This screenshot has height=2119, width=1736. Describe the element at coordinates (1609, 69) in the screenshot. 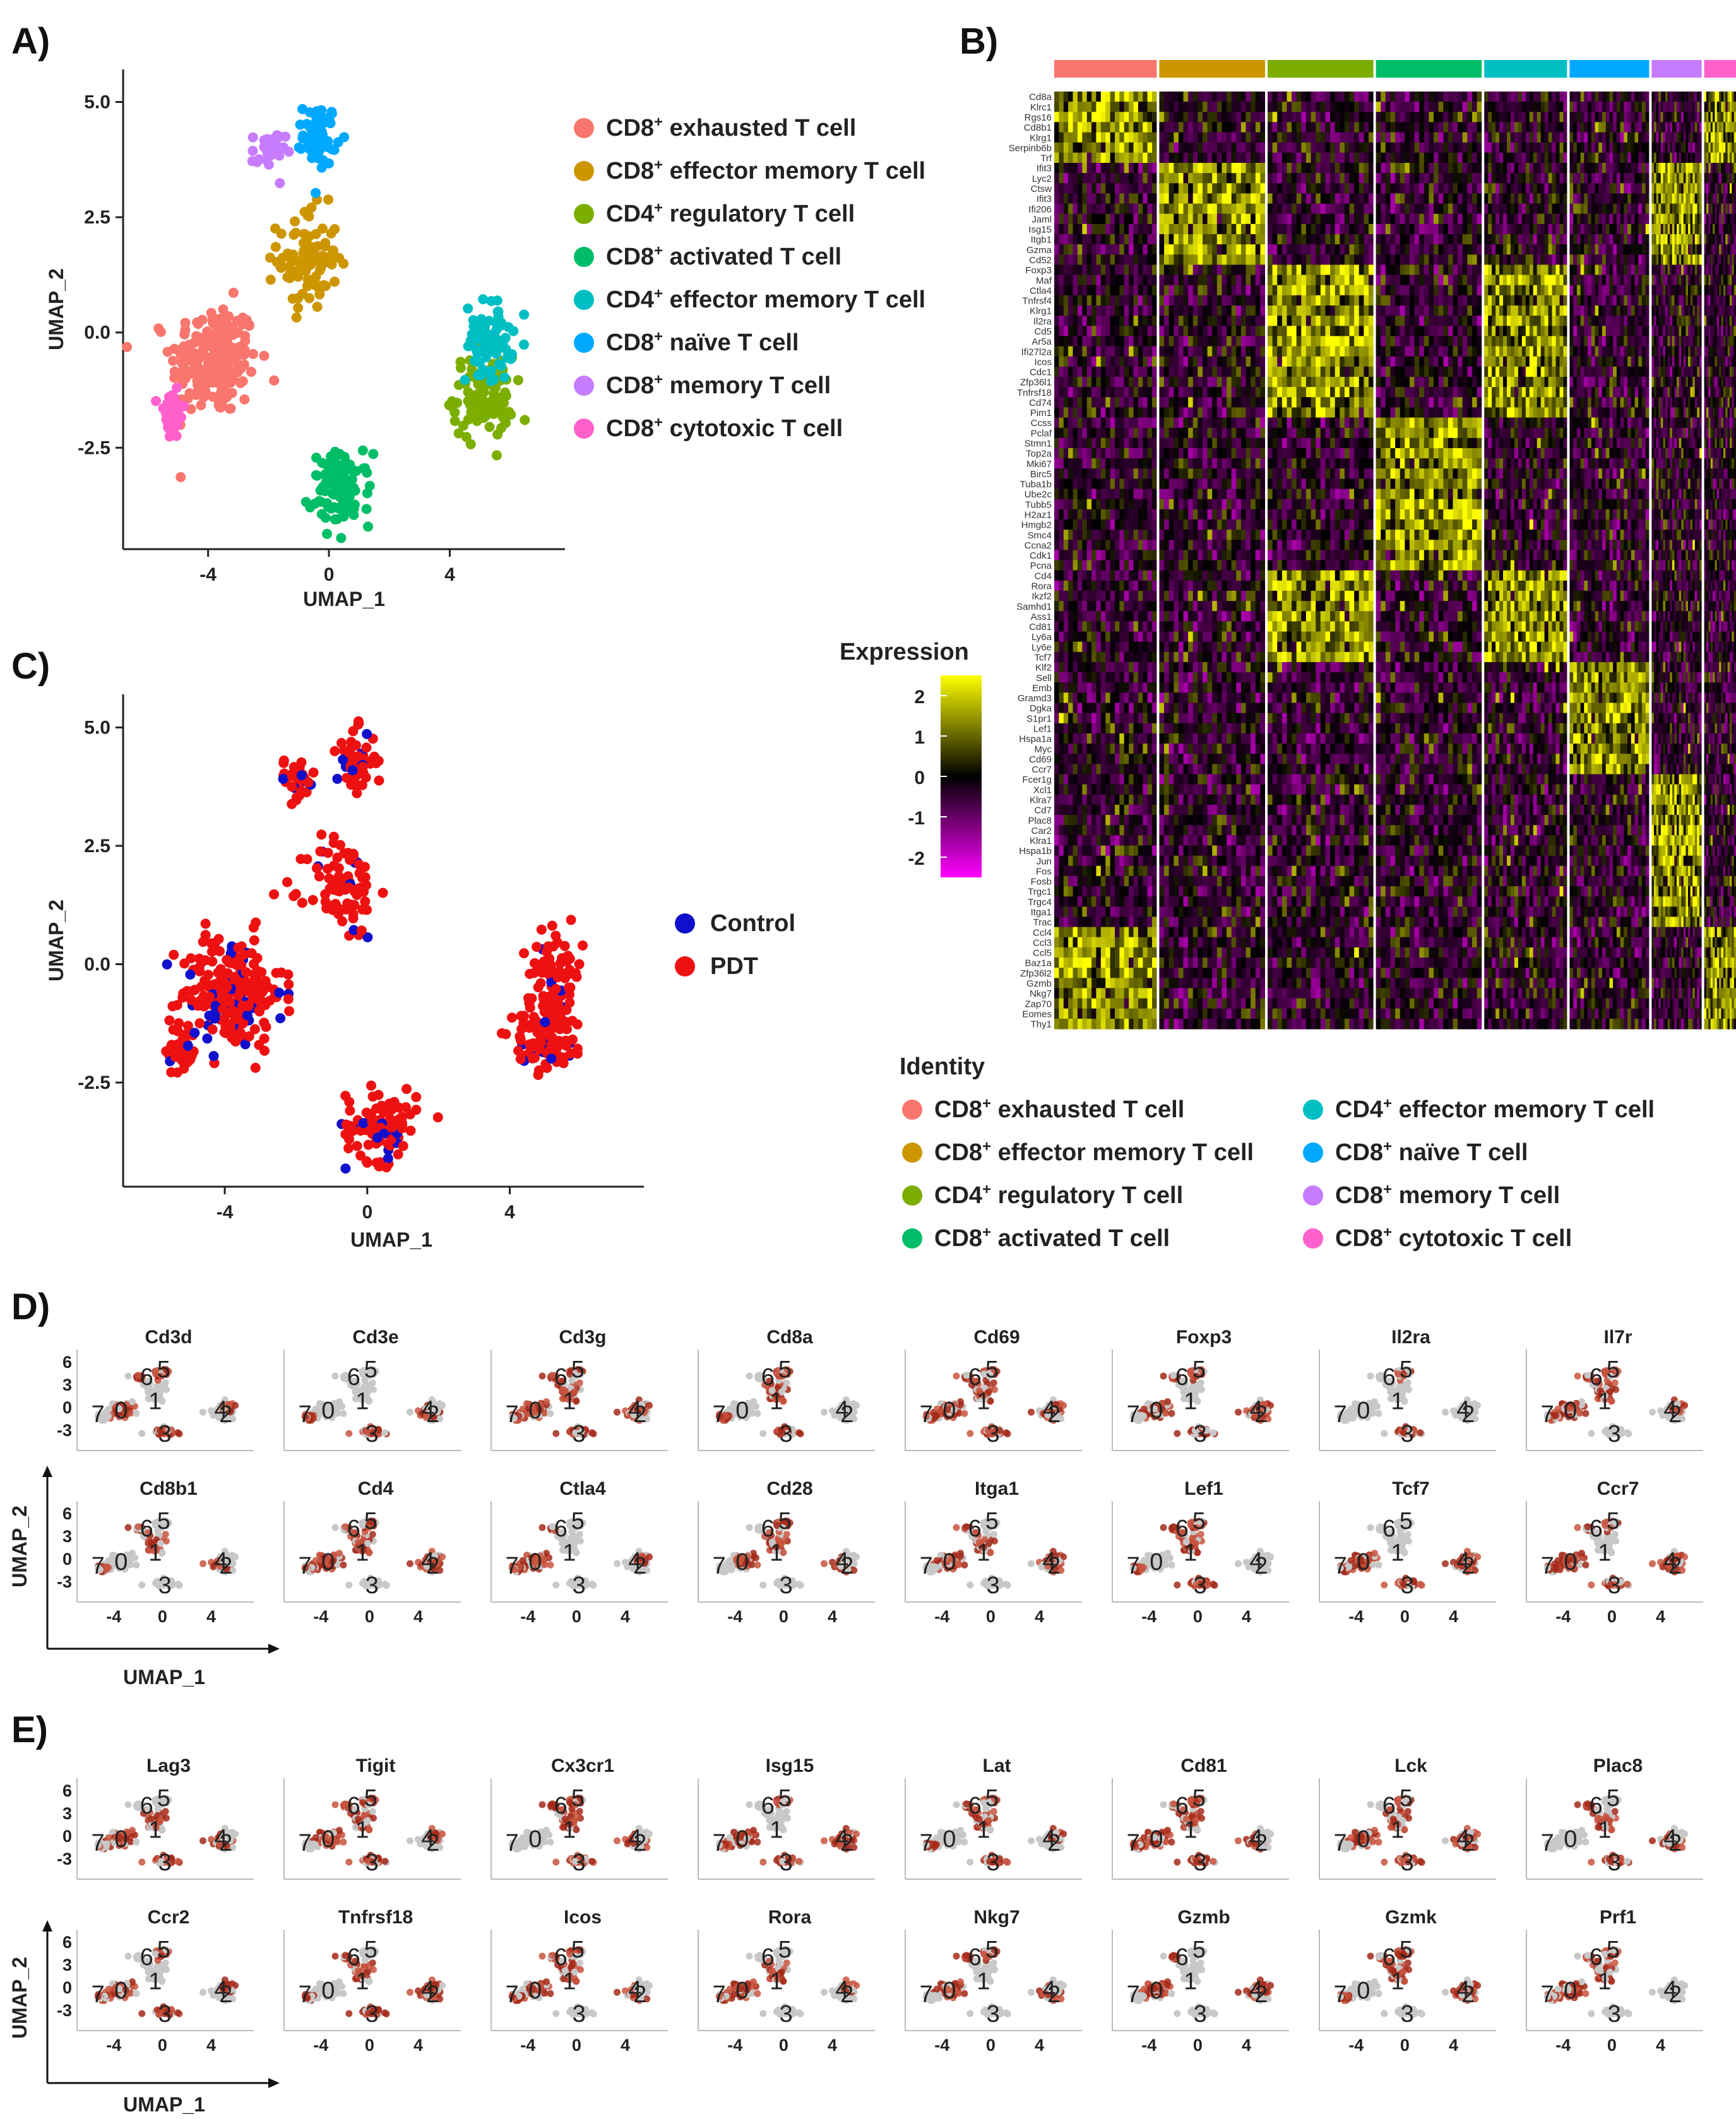

I see `identity-bar-segment` at that location.